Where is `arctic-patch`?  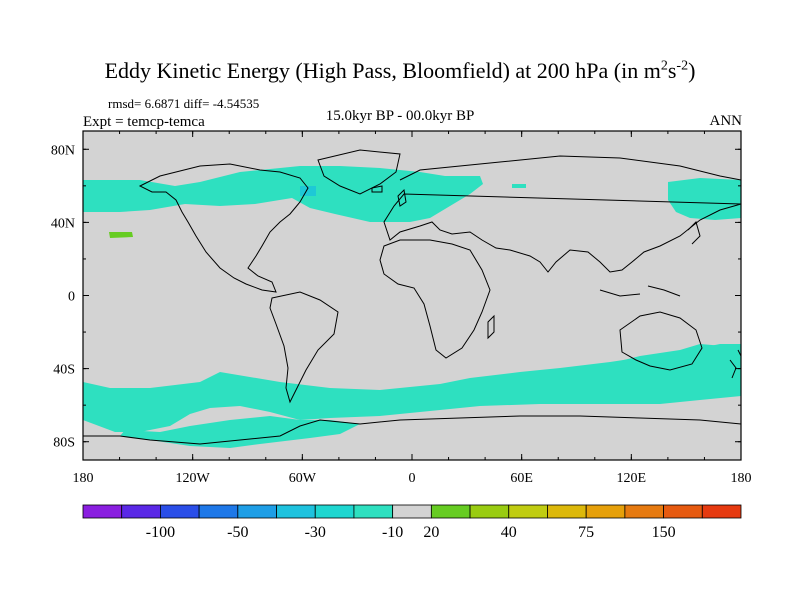
arctic-patch is located at coordinates (519, 186).